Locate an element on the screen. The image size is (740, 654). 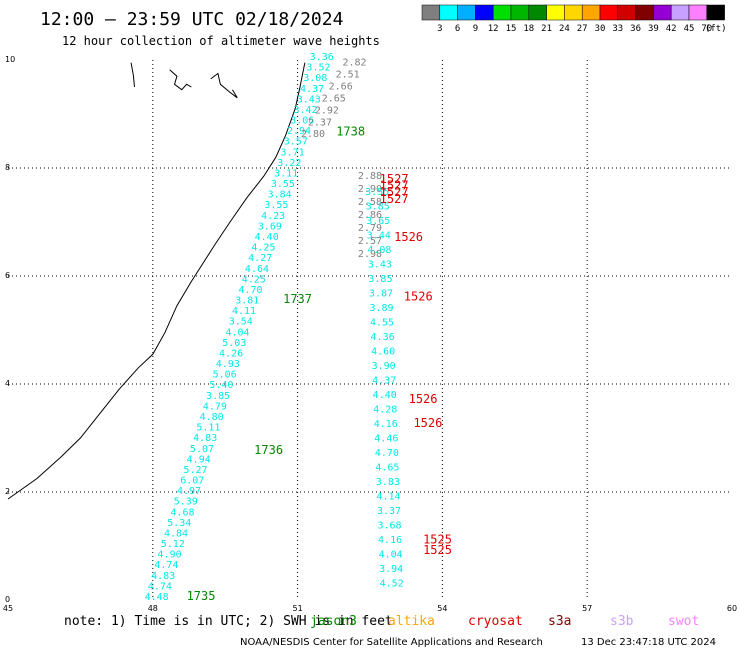
x-axis-tick-label: 57 is located at coordinates (587, 608).